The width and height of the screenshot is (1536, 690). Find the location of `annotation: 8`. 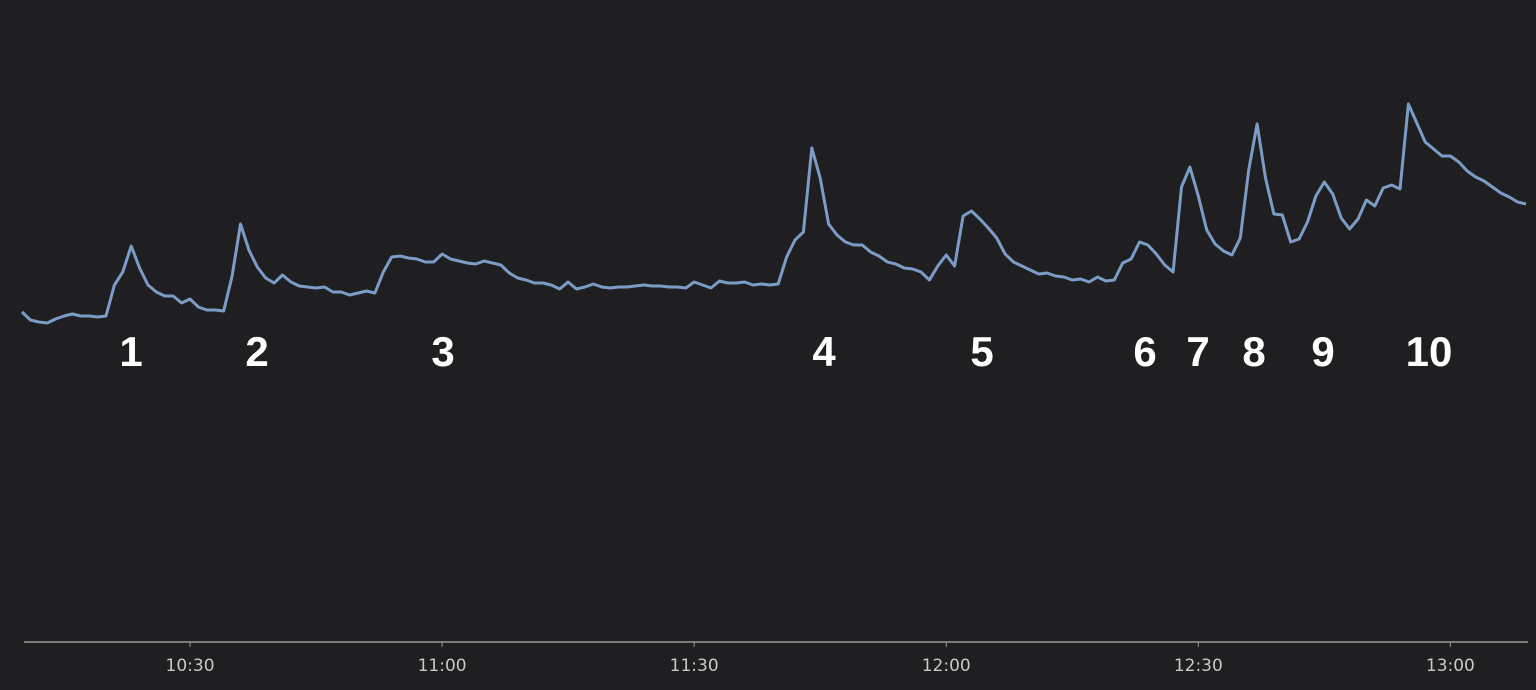

annotation: 8 is located at coordinates (1253, 351).